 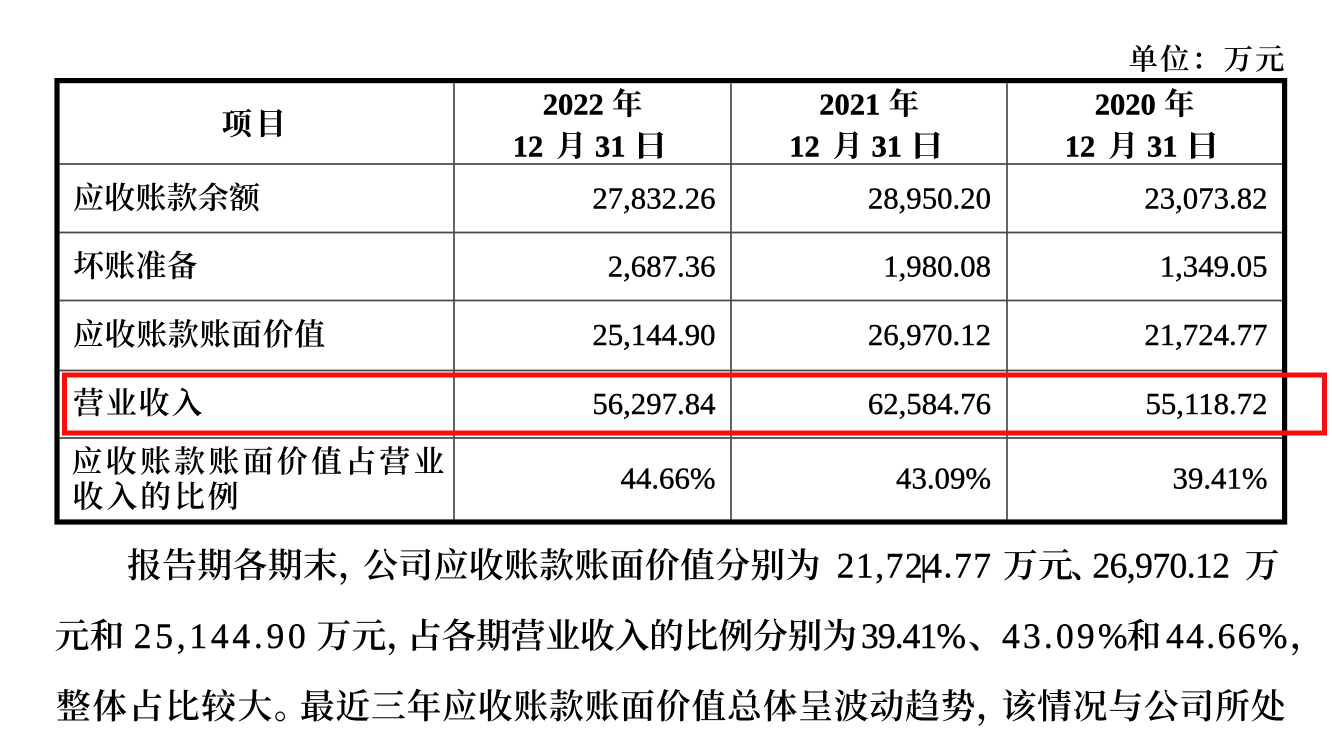 What do you see at coordinates (929, 404) in the screenshot?
I see `svg-text: 62,584.76` at bounding box center [929, 404].